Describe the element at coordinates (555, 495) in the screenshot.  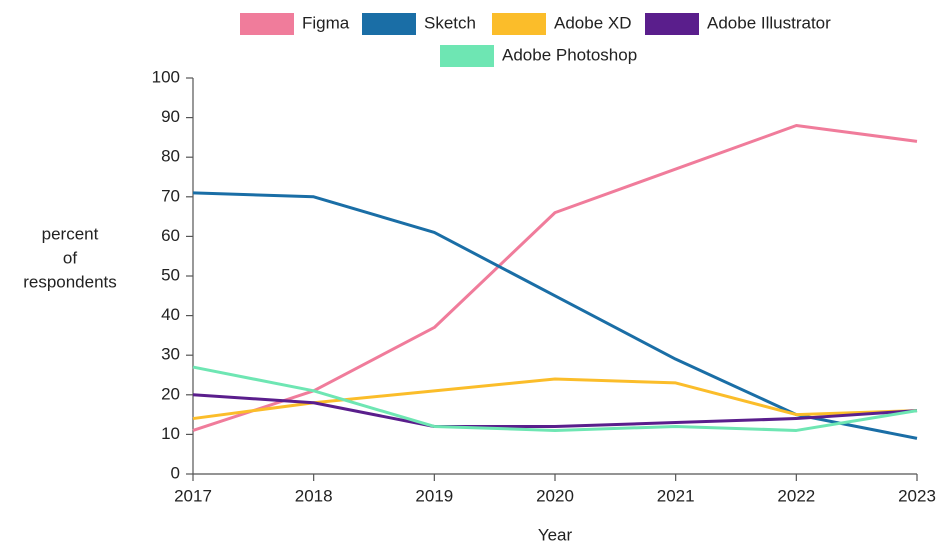
I see `x-tick-label: 2020` at that location.